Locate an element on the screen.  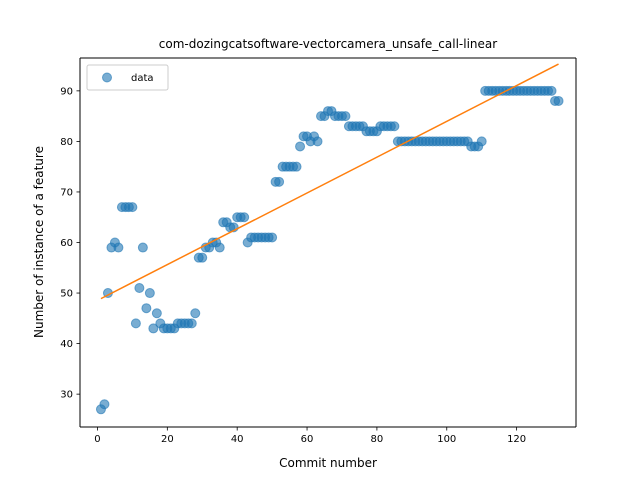
x-tick-label: 80 is located at coordinates (377, 439).